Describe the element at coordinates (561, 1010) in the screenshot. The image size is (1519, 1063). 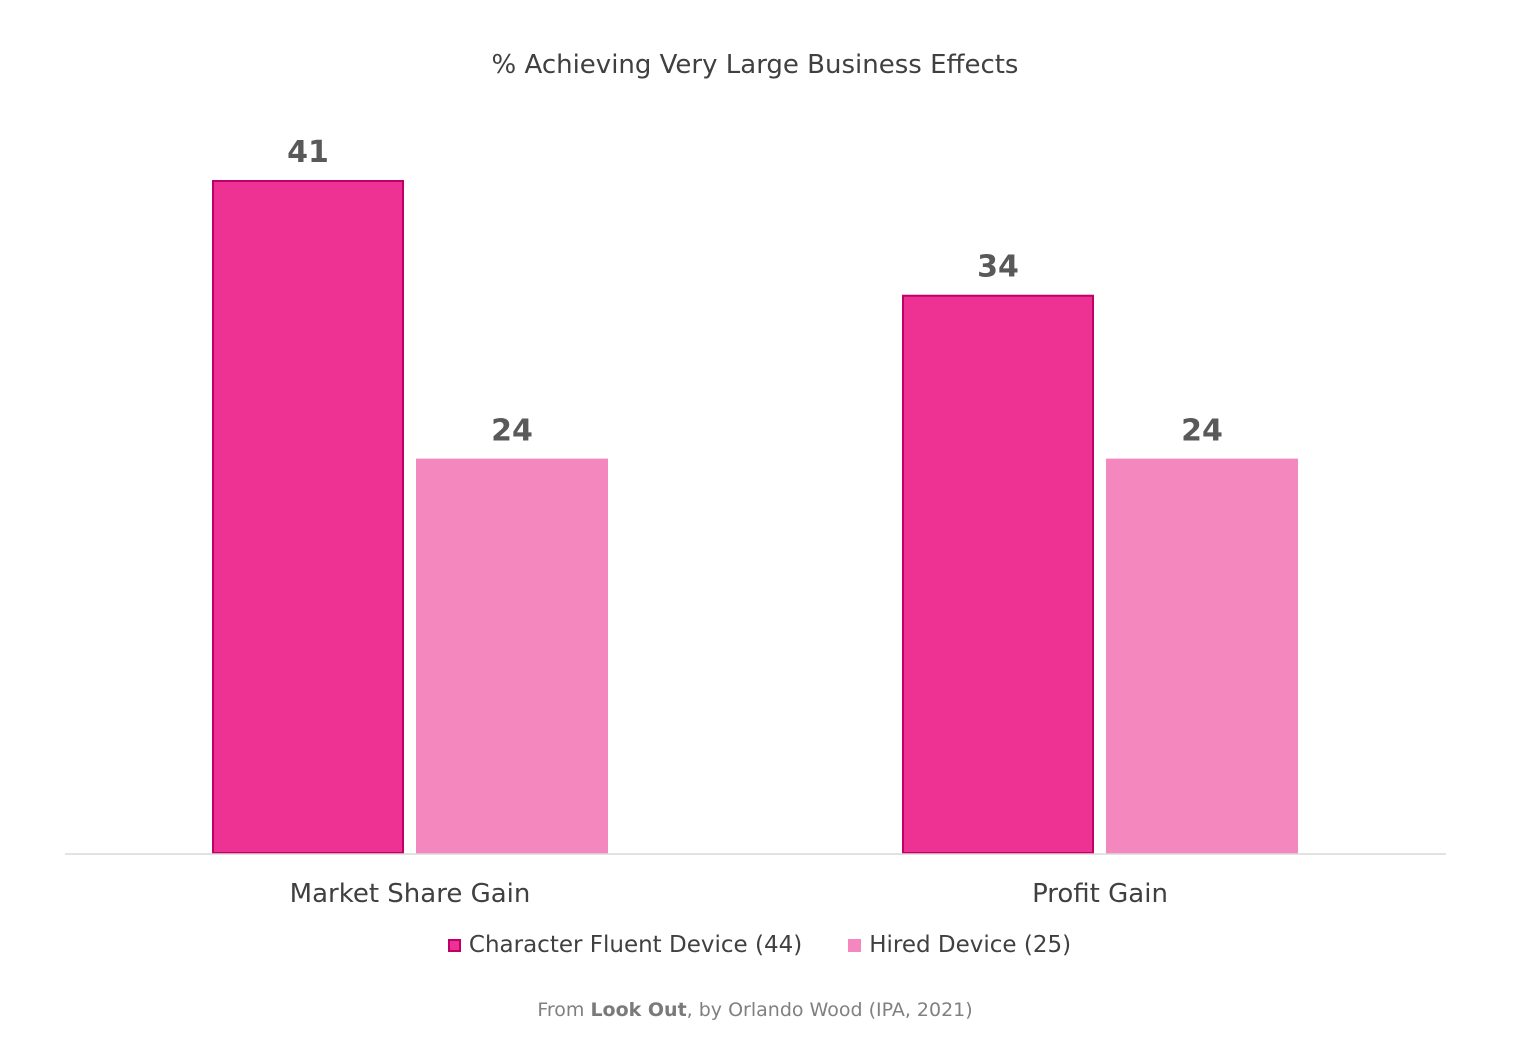
I see `source-prefix: From` at that location.